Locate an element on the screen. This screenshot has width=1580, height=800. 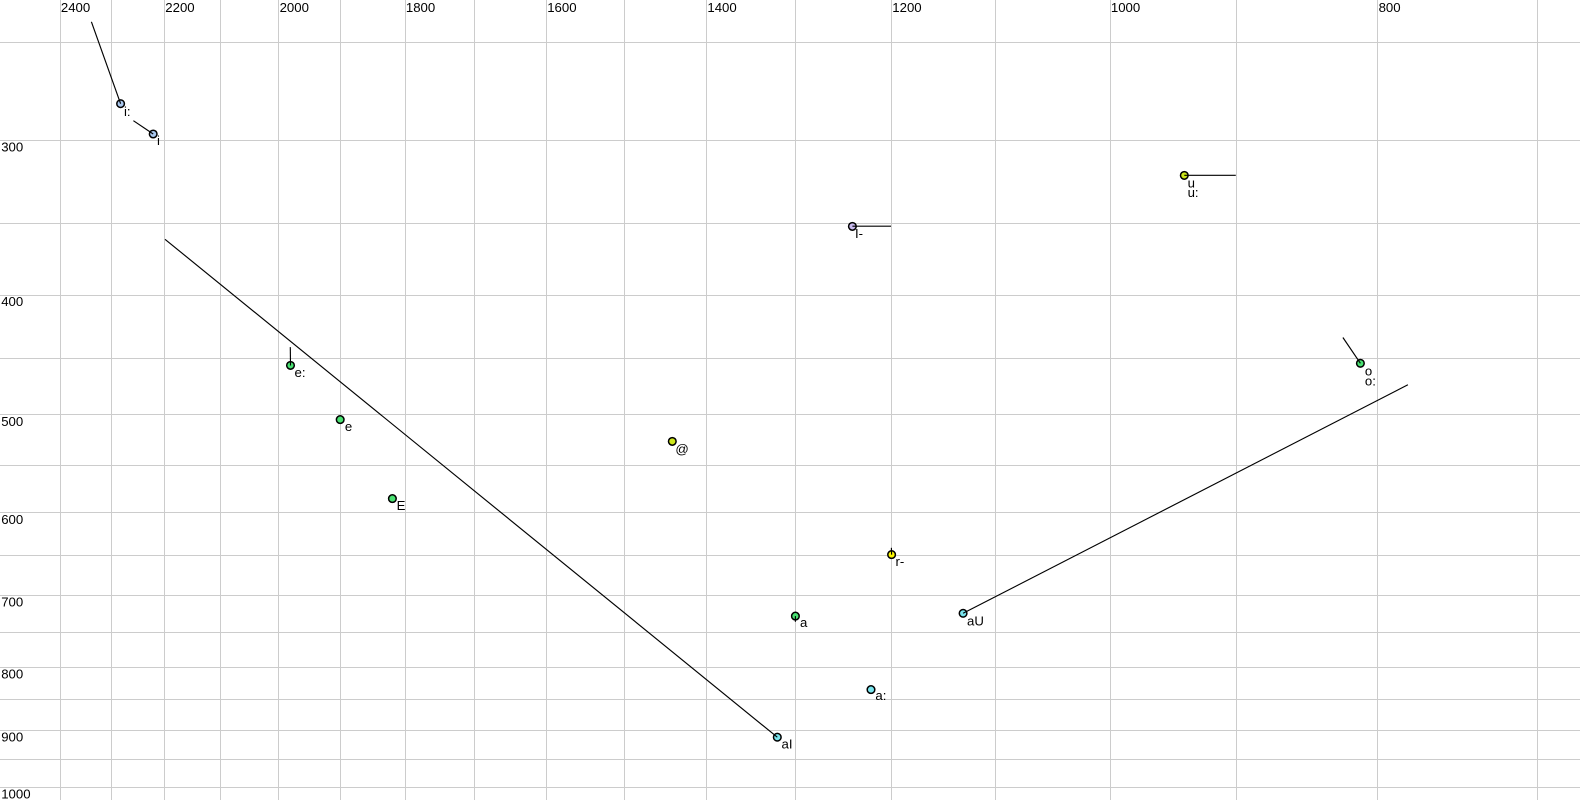
svg-text: I- is located at coordinates (859, 233).